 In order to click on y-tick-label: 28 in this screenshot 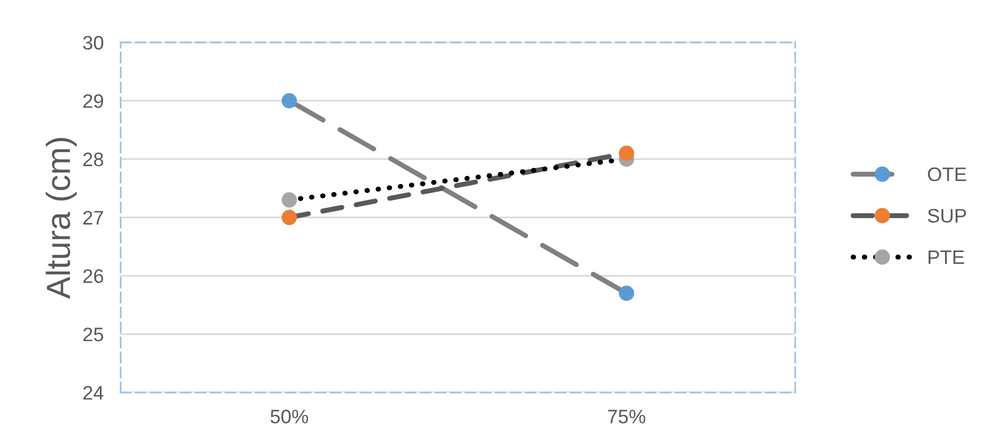, I will do `click(93, 159)`.